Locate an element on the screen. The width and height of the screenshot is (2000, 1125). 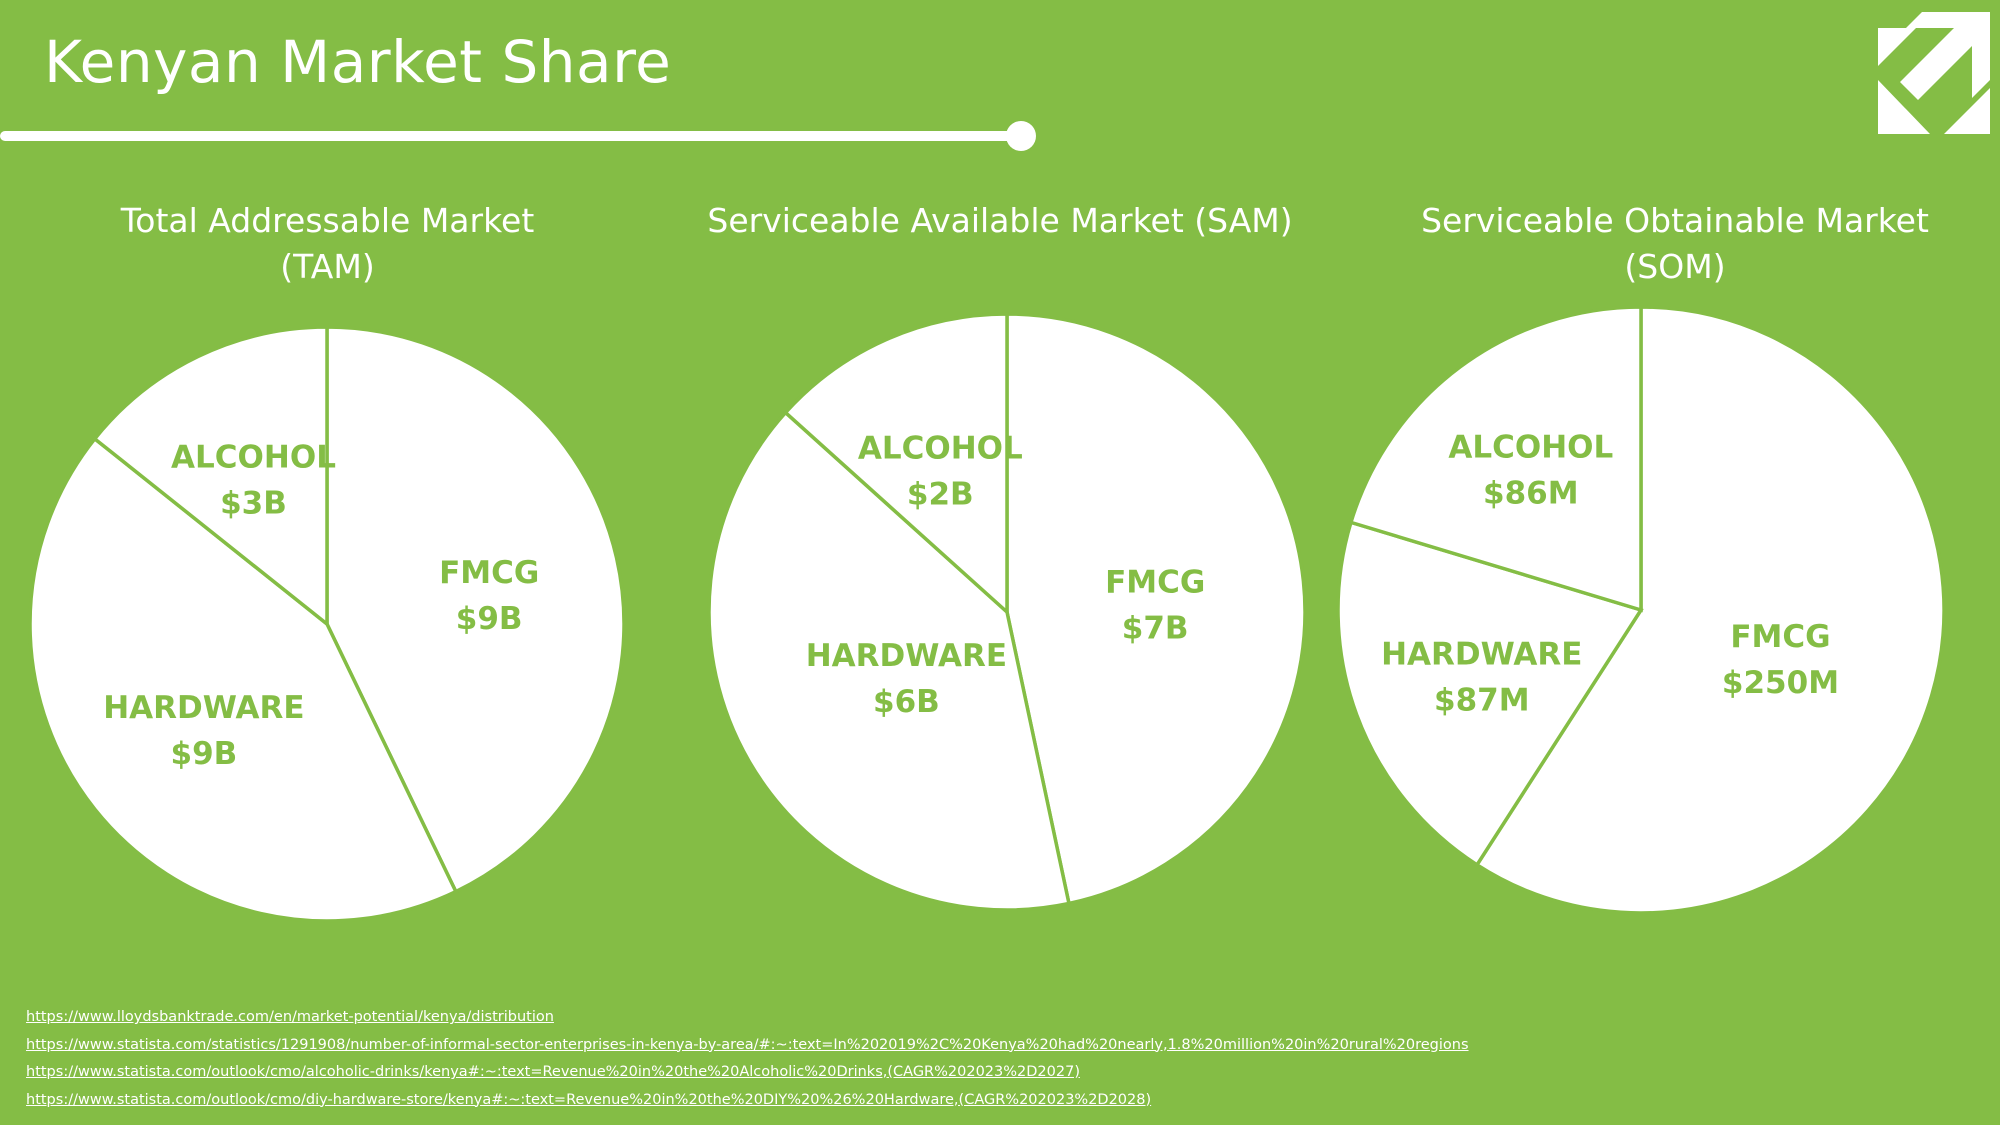
tam-hardware-label: HARDWARE is located at coordinates (203, 708).